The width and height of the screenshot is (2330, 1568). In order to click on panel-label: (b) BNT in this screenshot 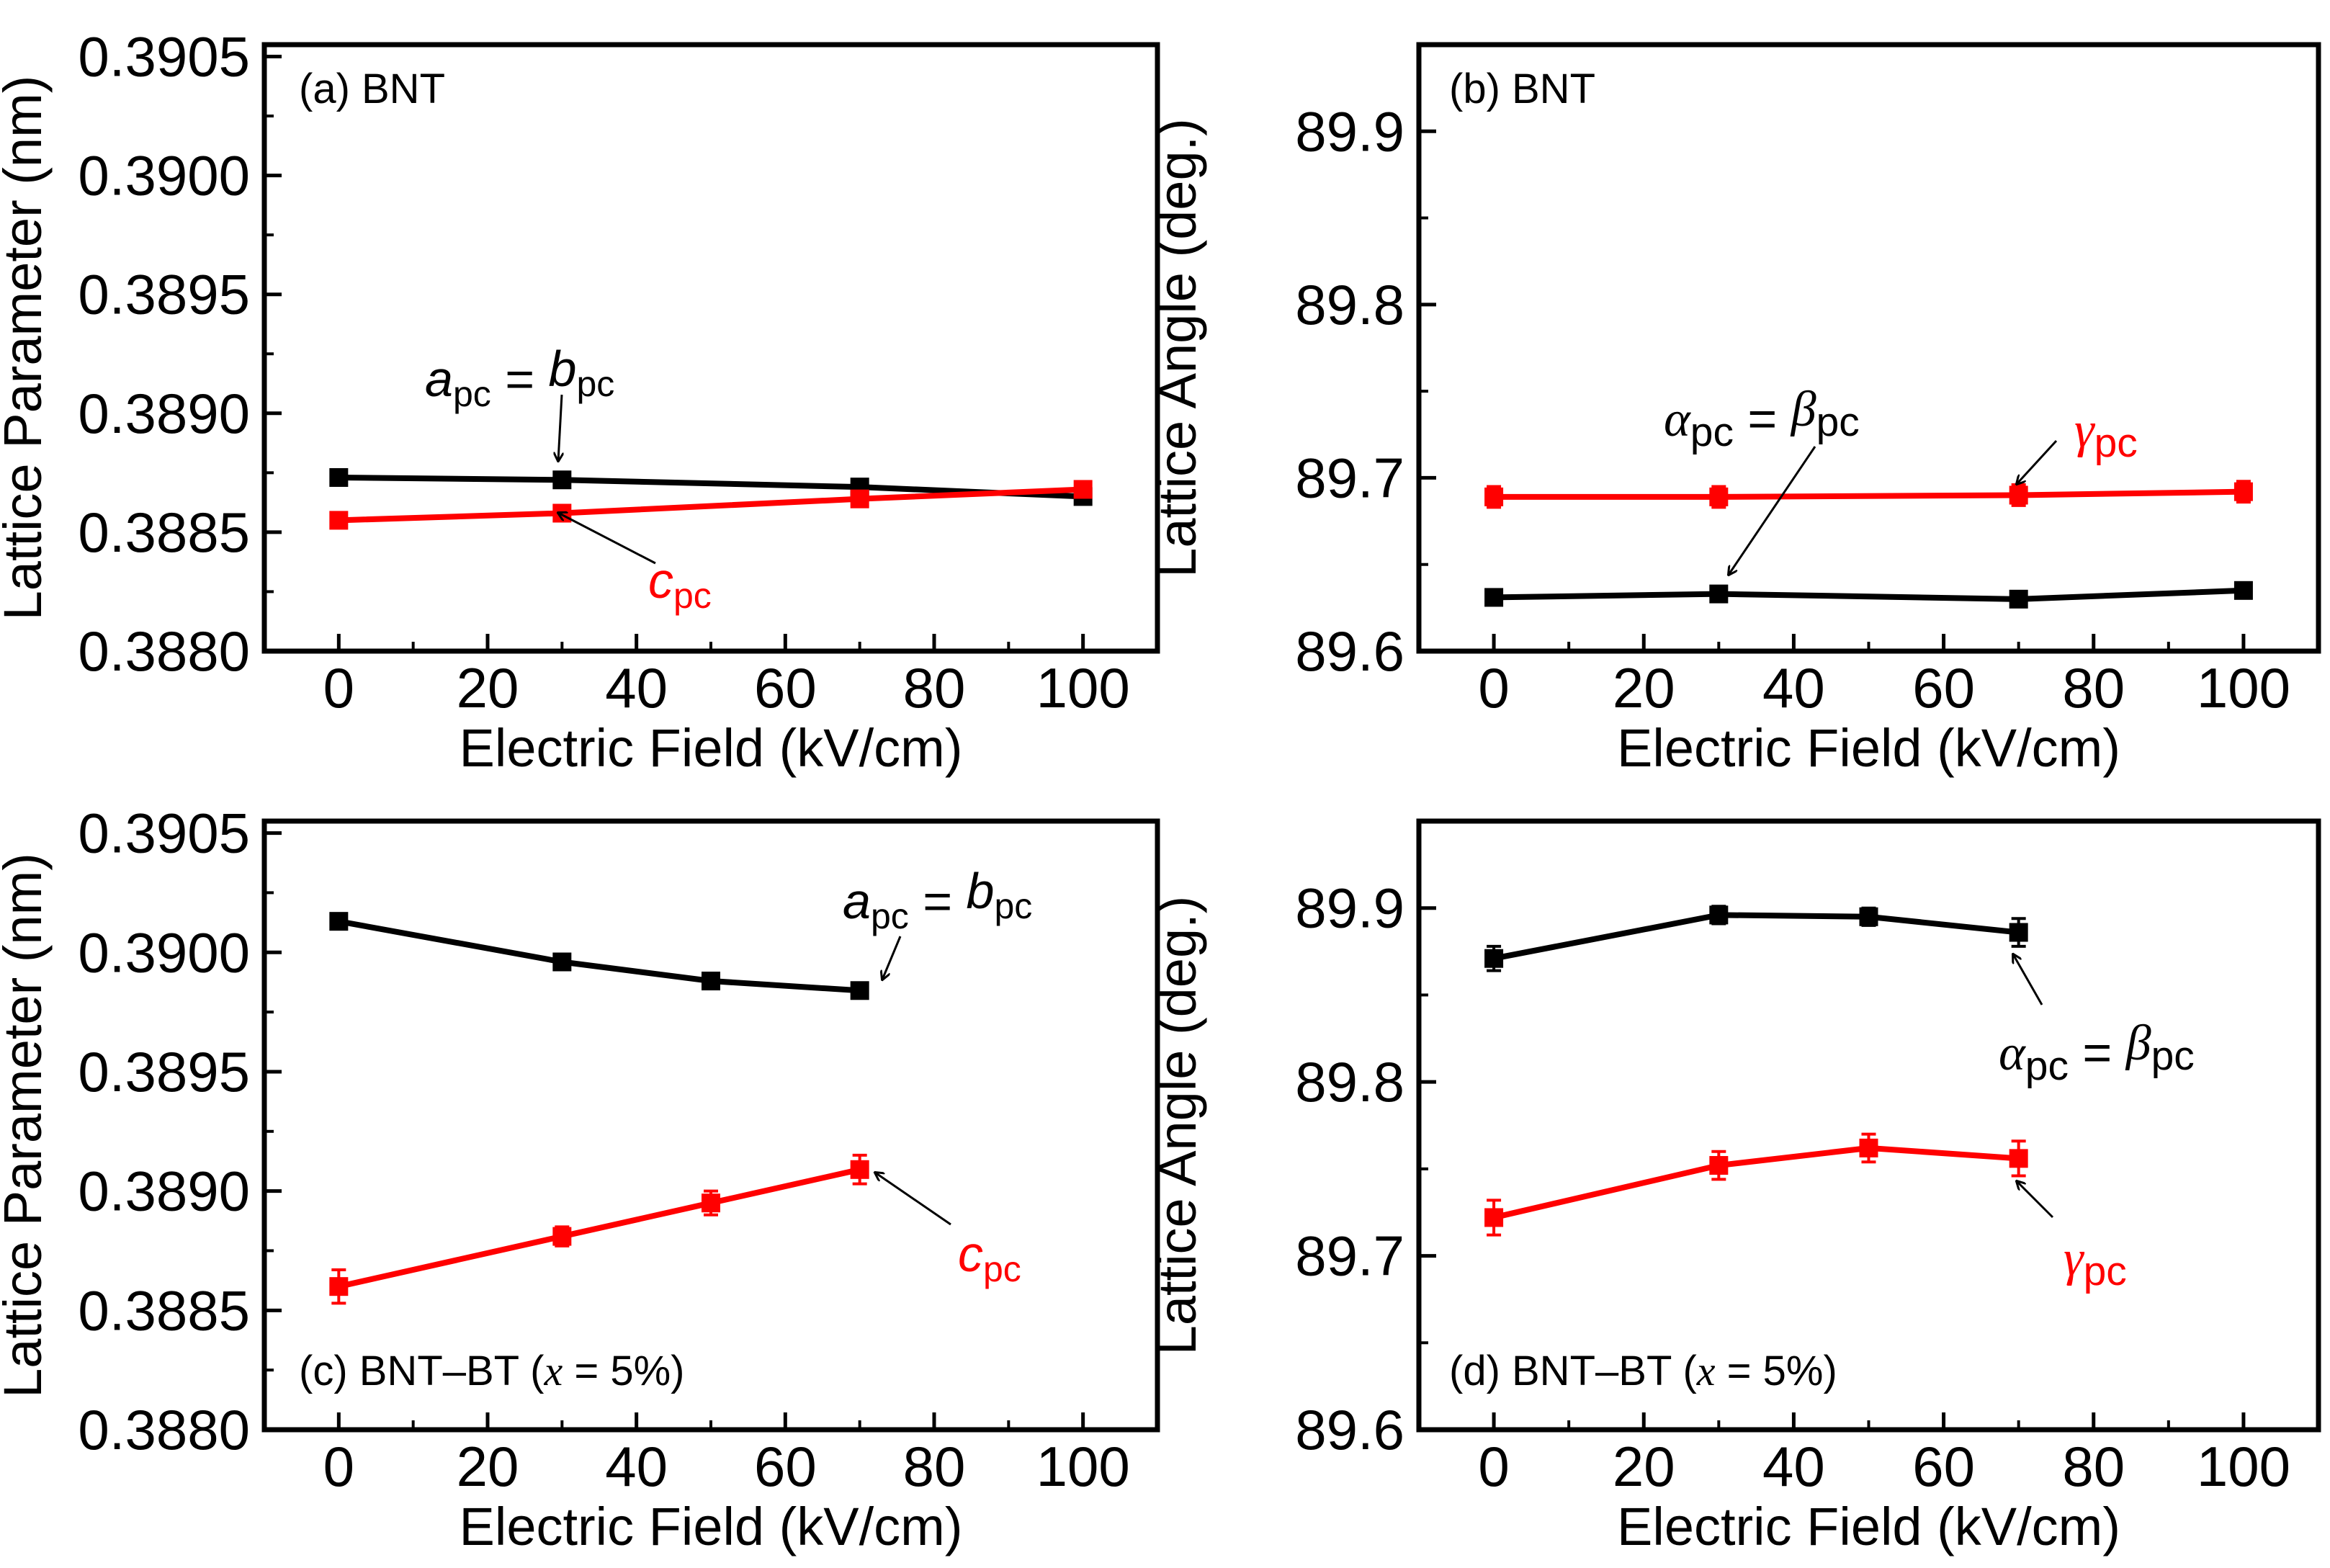, I will do `click(1522, 89)`.